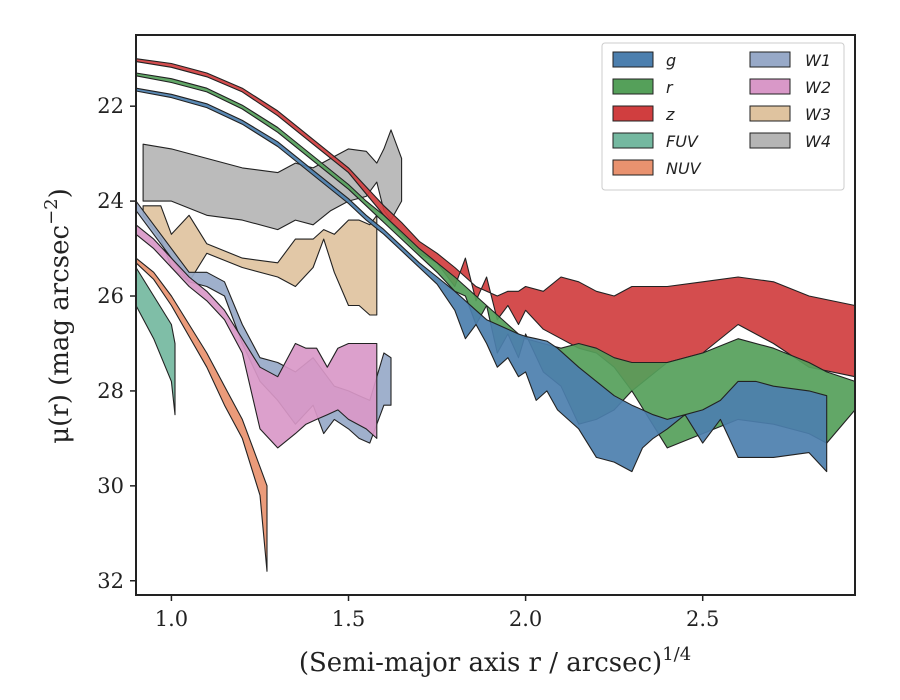 The image size is (900, 700). Describe the element at coordinates (633, 140) in the screenshot. I see `legend-swatch-fuv` at that location.